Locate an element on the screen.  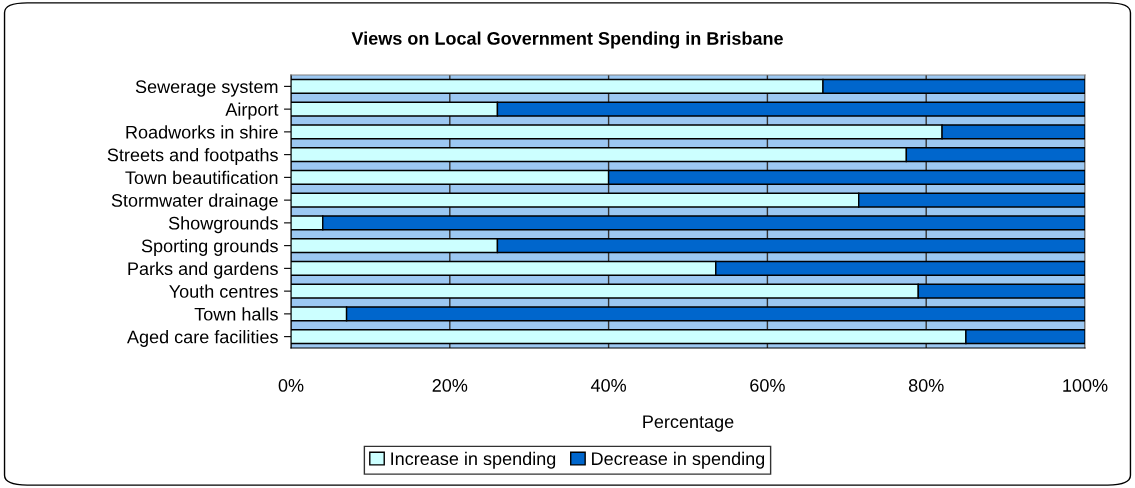
x-tick-label: 60% is located at coordinates (767, 385).